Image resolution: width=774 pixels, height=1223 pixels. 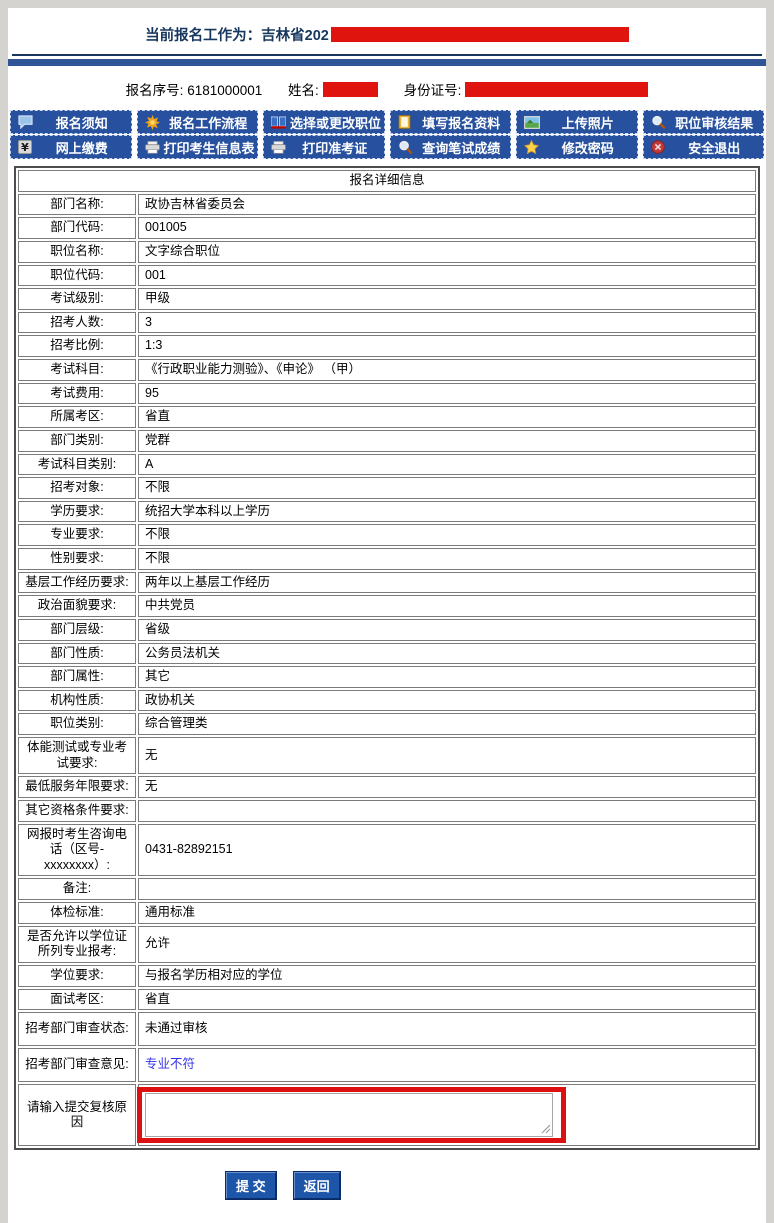 I want to click on divider, so click(x=387, y=60).